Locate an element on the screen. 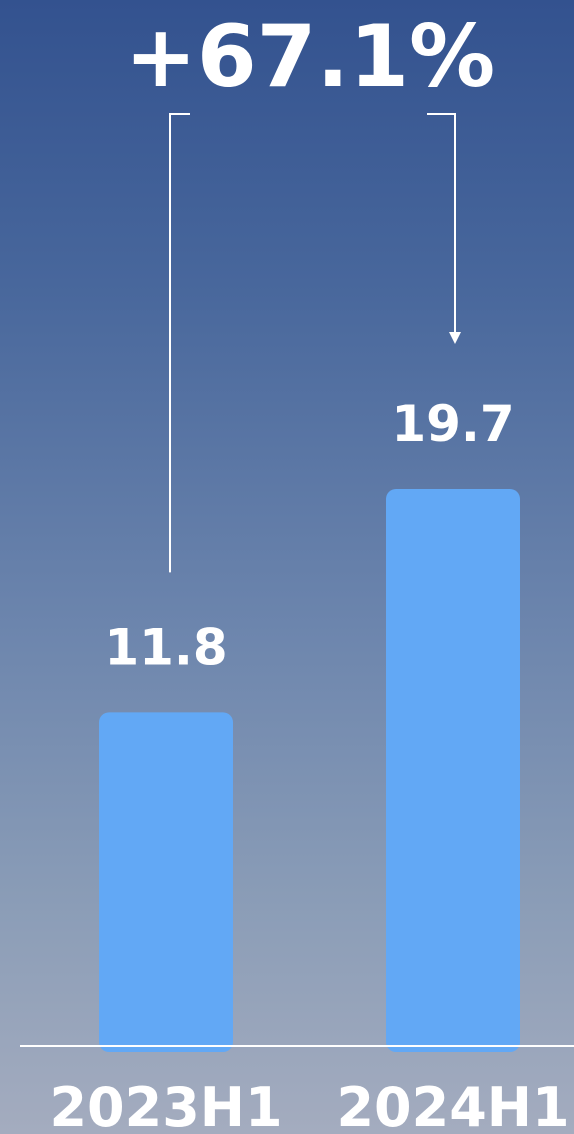  x-tick-labels: 2023H1 2024H1 is located at coordinates (309, 1105).